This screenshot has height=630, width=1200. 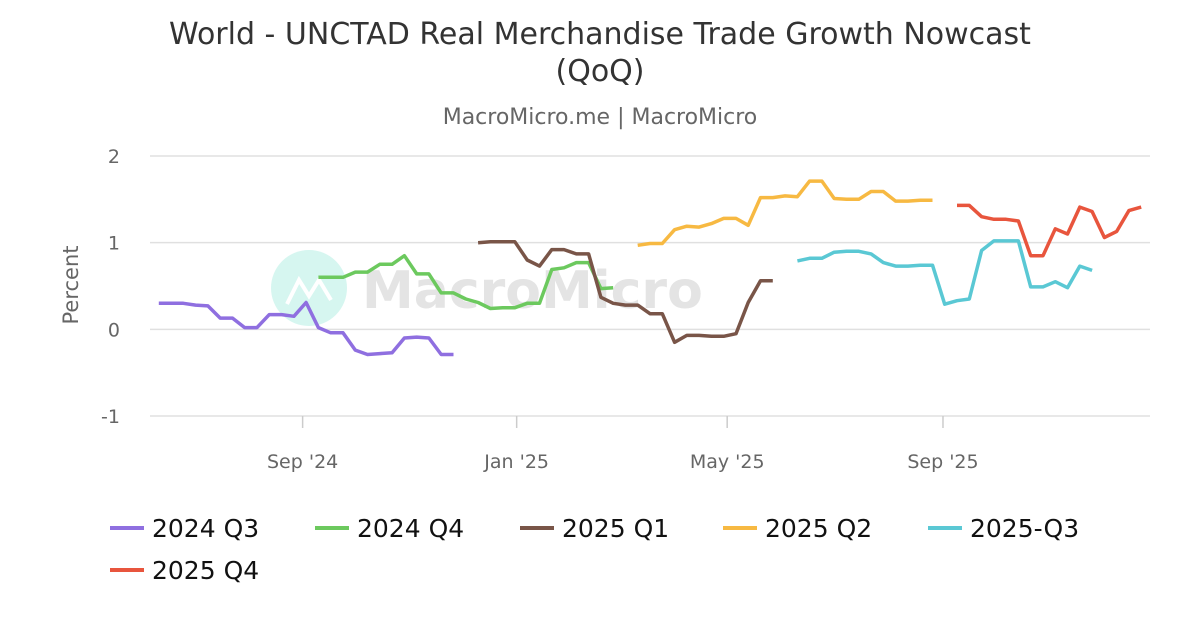 I want to click on x-tick-label: Jan '25, so click(x=516, y=462).